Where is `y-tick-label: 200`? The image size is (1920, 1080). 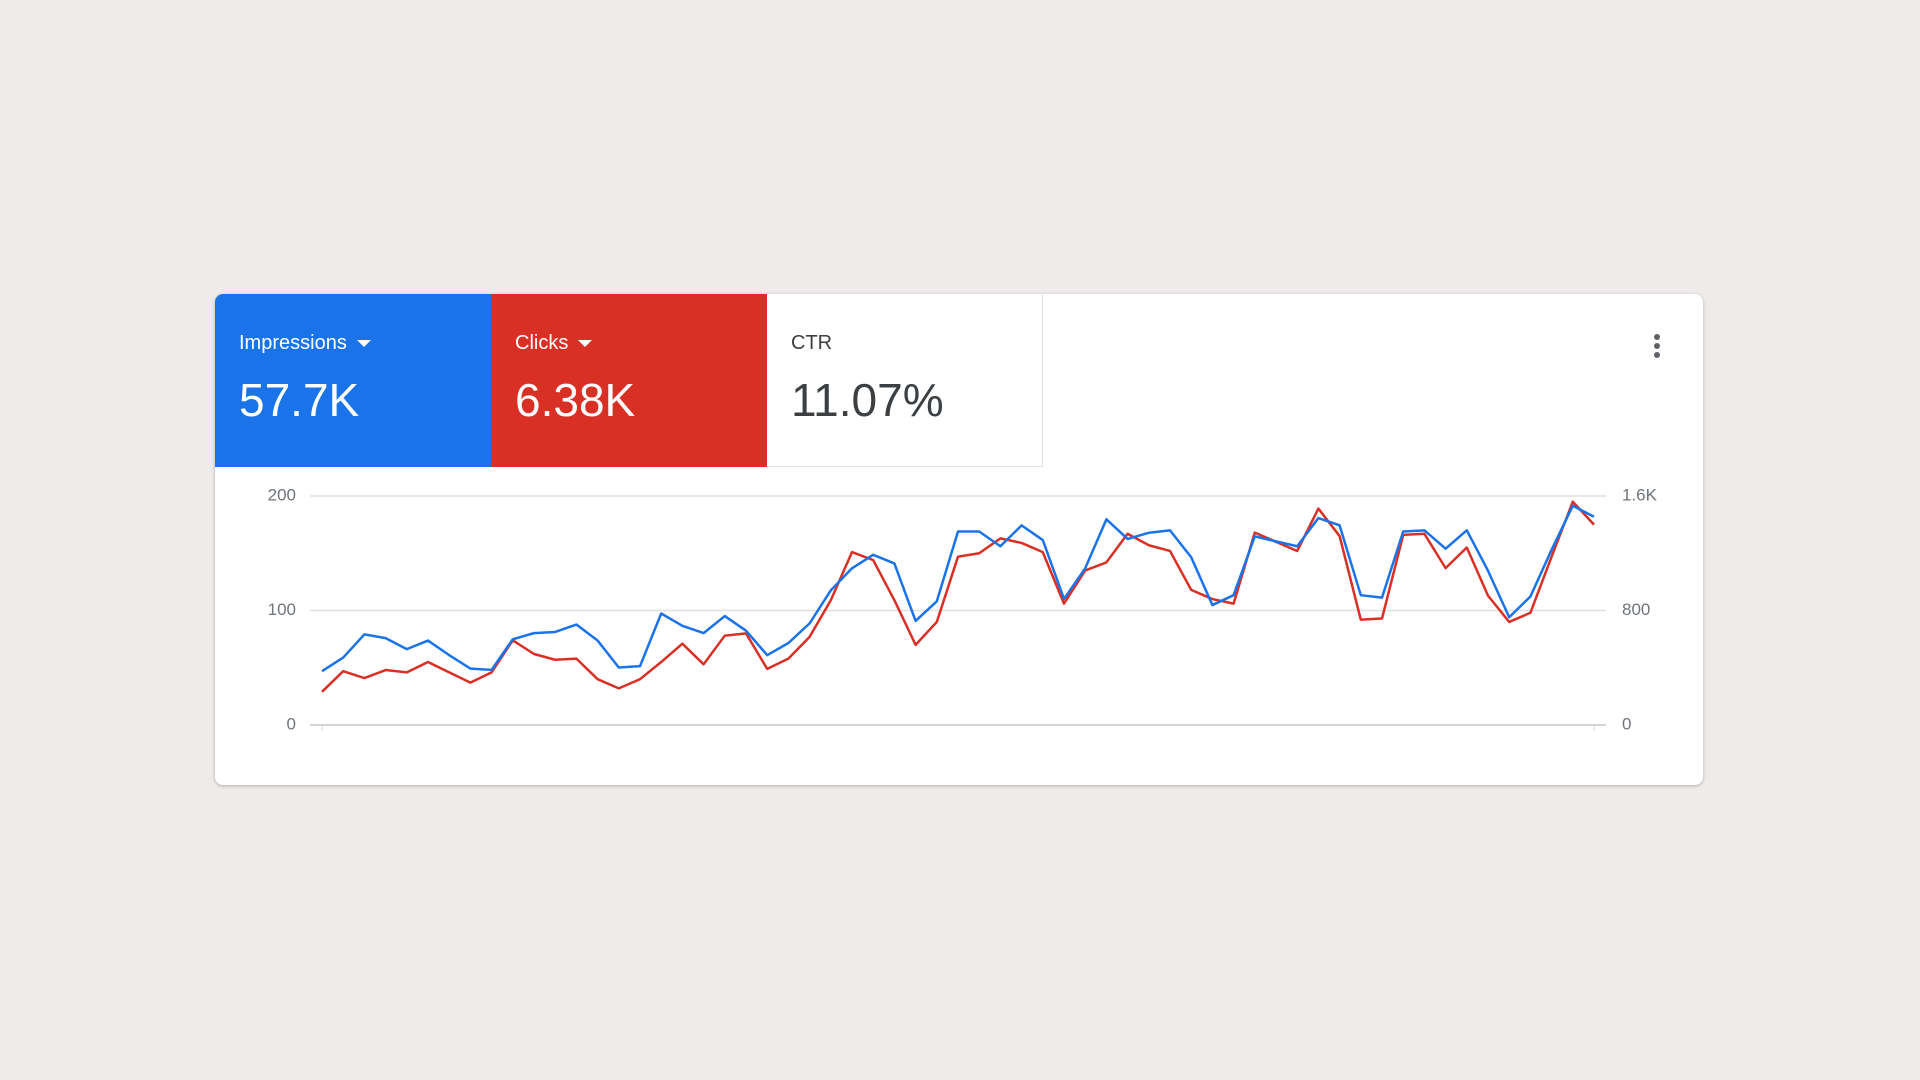
y-tick-label: 200 is located at coordinates (282, 494).